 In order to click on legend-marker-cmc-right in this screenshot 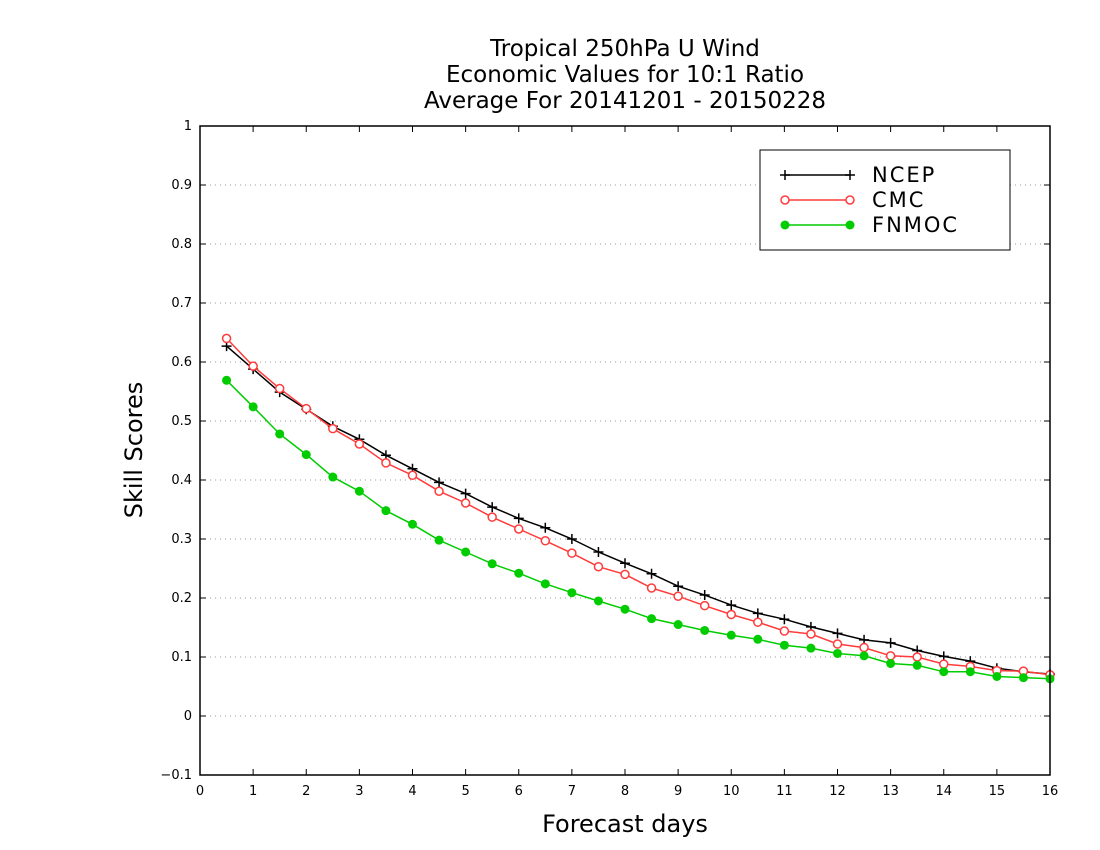, I will do `click(850, 200)`.